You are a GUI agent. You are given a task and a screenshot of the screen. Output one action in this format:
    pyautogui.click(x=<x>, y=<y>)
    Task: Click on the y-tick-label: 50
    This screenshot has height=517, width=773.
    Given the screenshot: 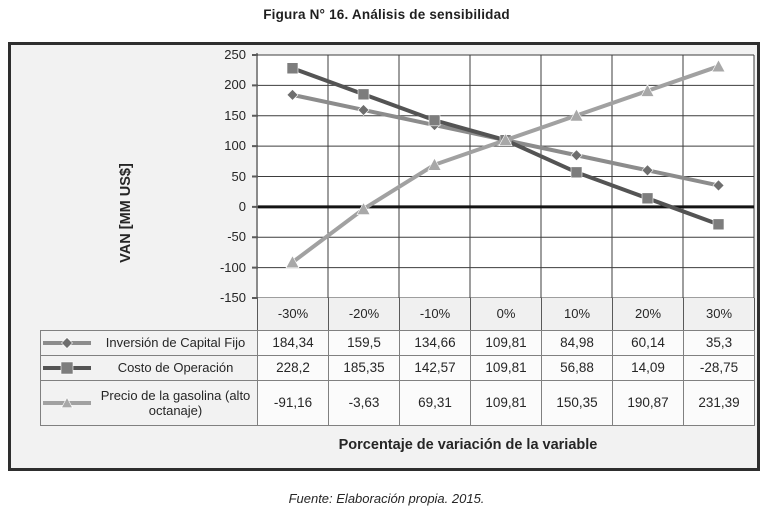 What is the action you would take?
    pyautogui.click(x=238, y=176)
    